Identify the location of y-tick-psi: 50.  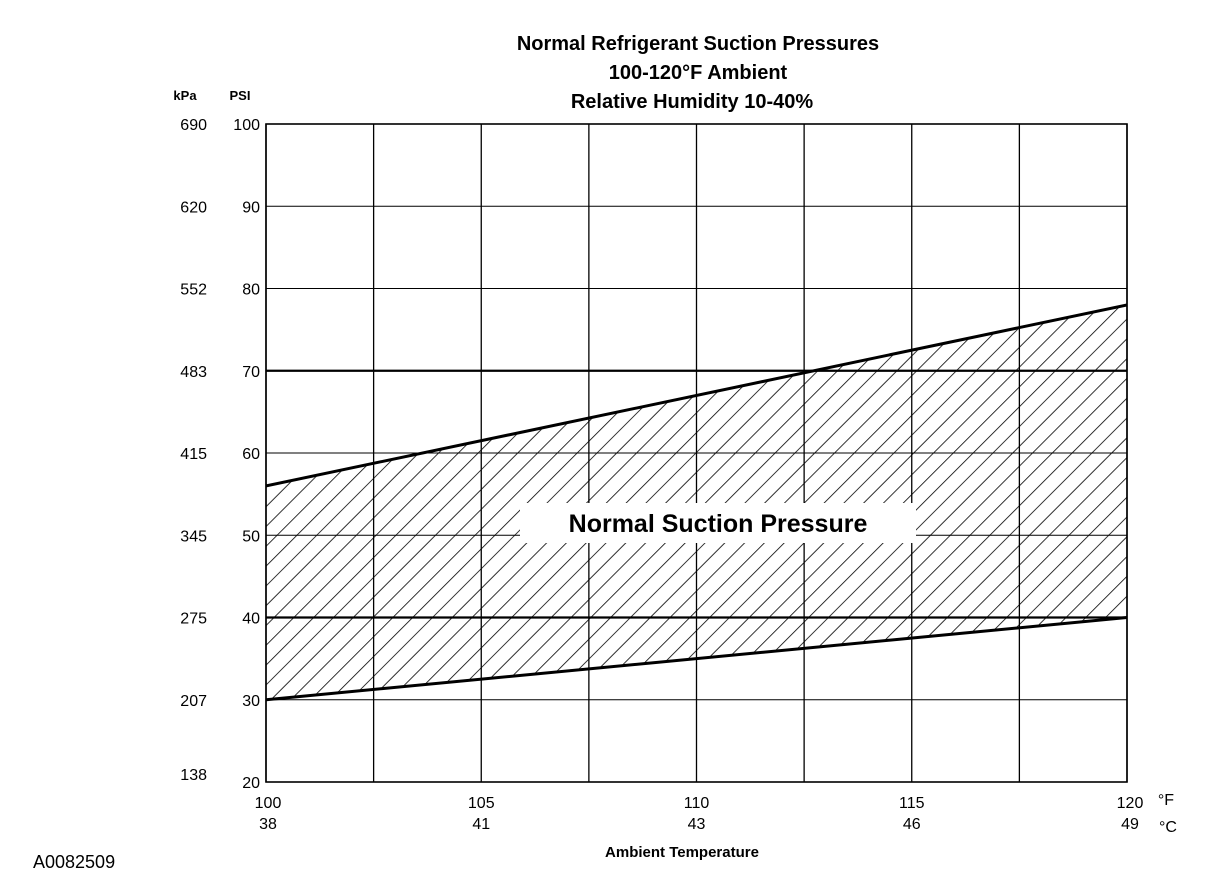
(251, 536).